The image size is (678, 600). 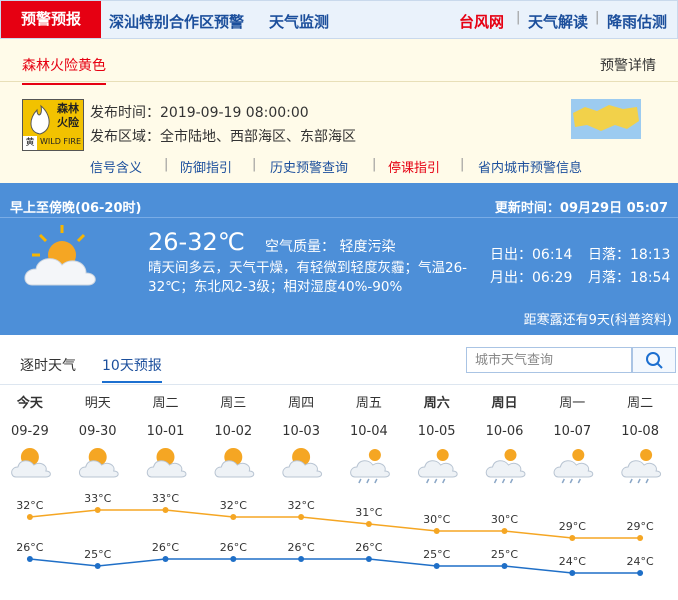 What do you see at coordinates (116, 168) in the screenshot?
I see `warning-link: 信号含义` at bounding box center [116, 168].